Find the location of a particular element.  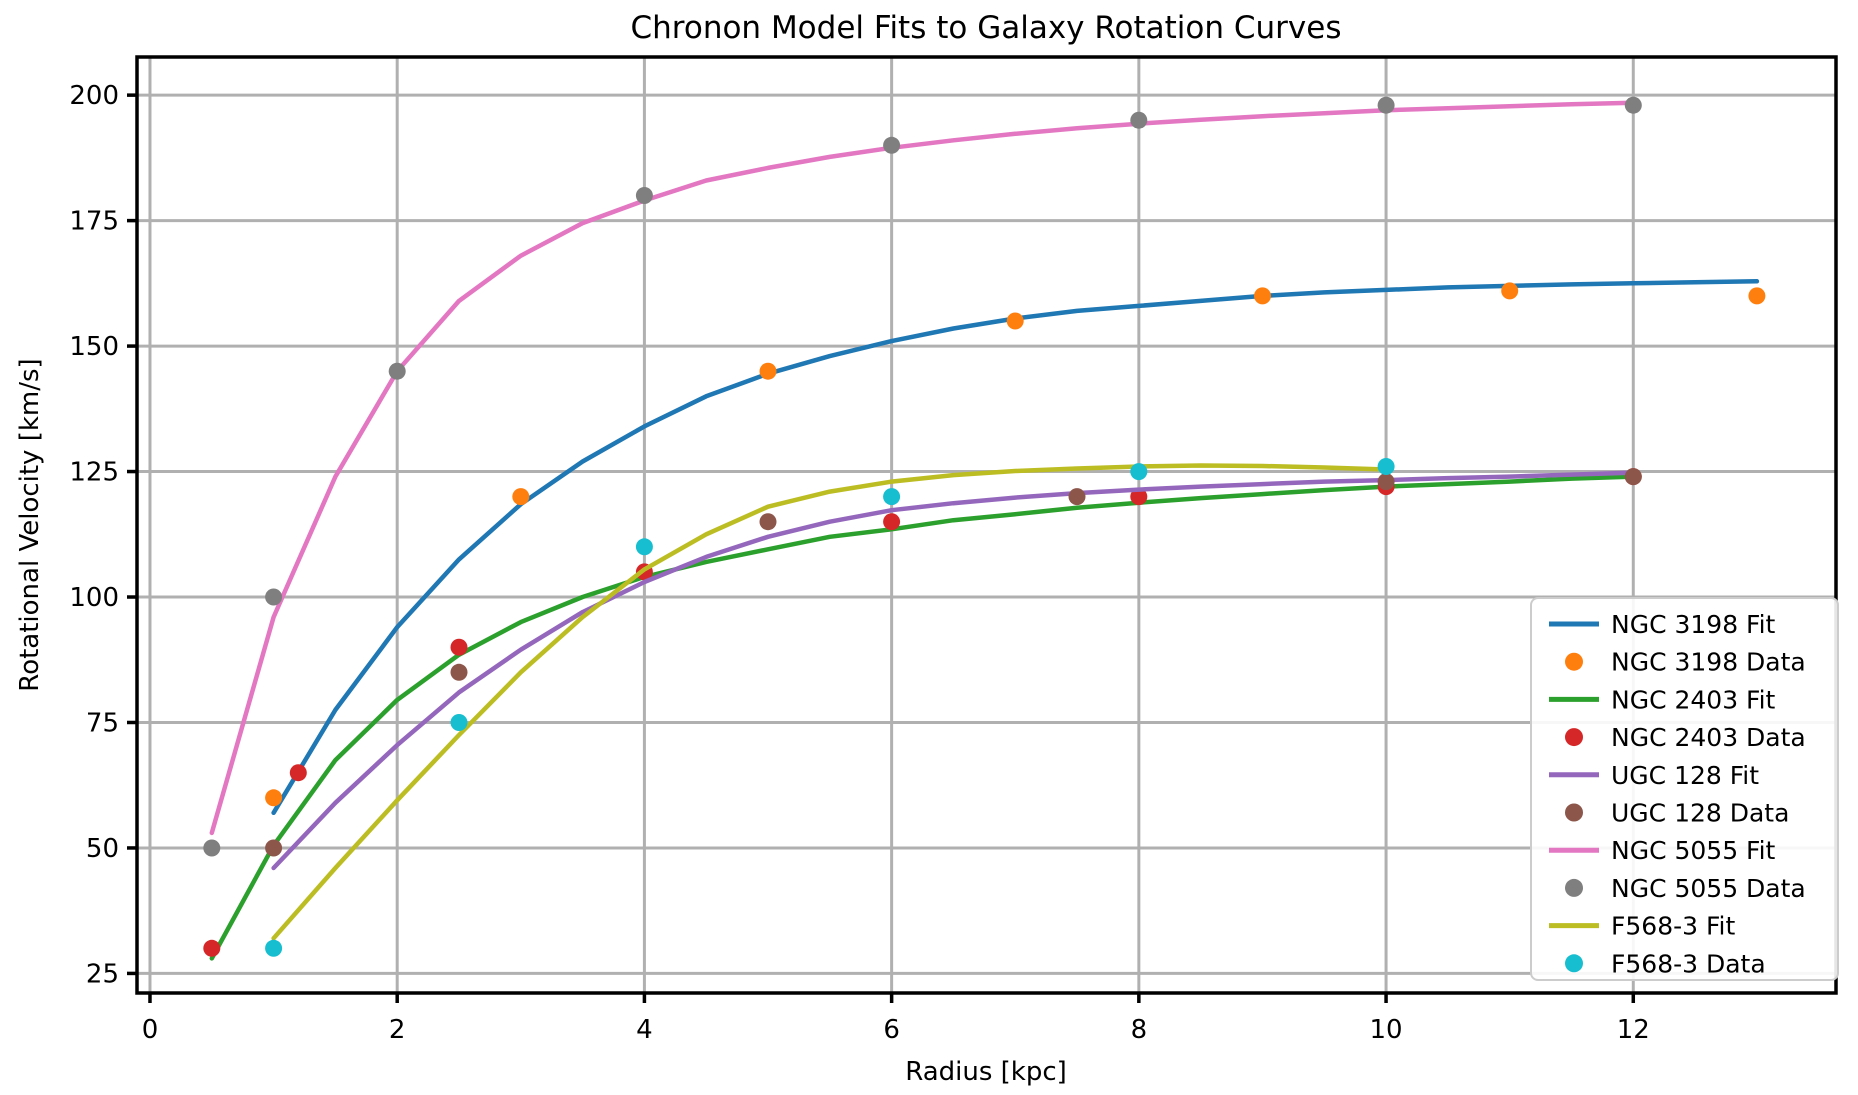

x-tick-label-10: 10 is located at coordinates (1386, 1030).